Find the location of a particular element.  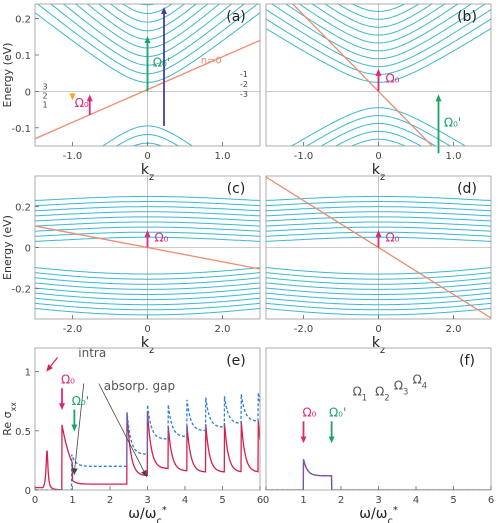

panel-label: (a) is located at coordinates (236, 17).